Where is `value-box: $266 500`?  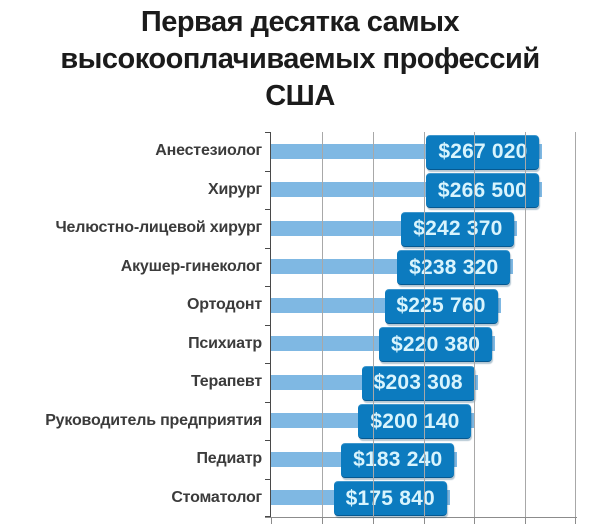
value-box: $266 500 is located at coordinates (482, 191).